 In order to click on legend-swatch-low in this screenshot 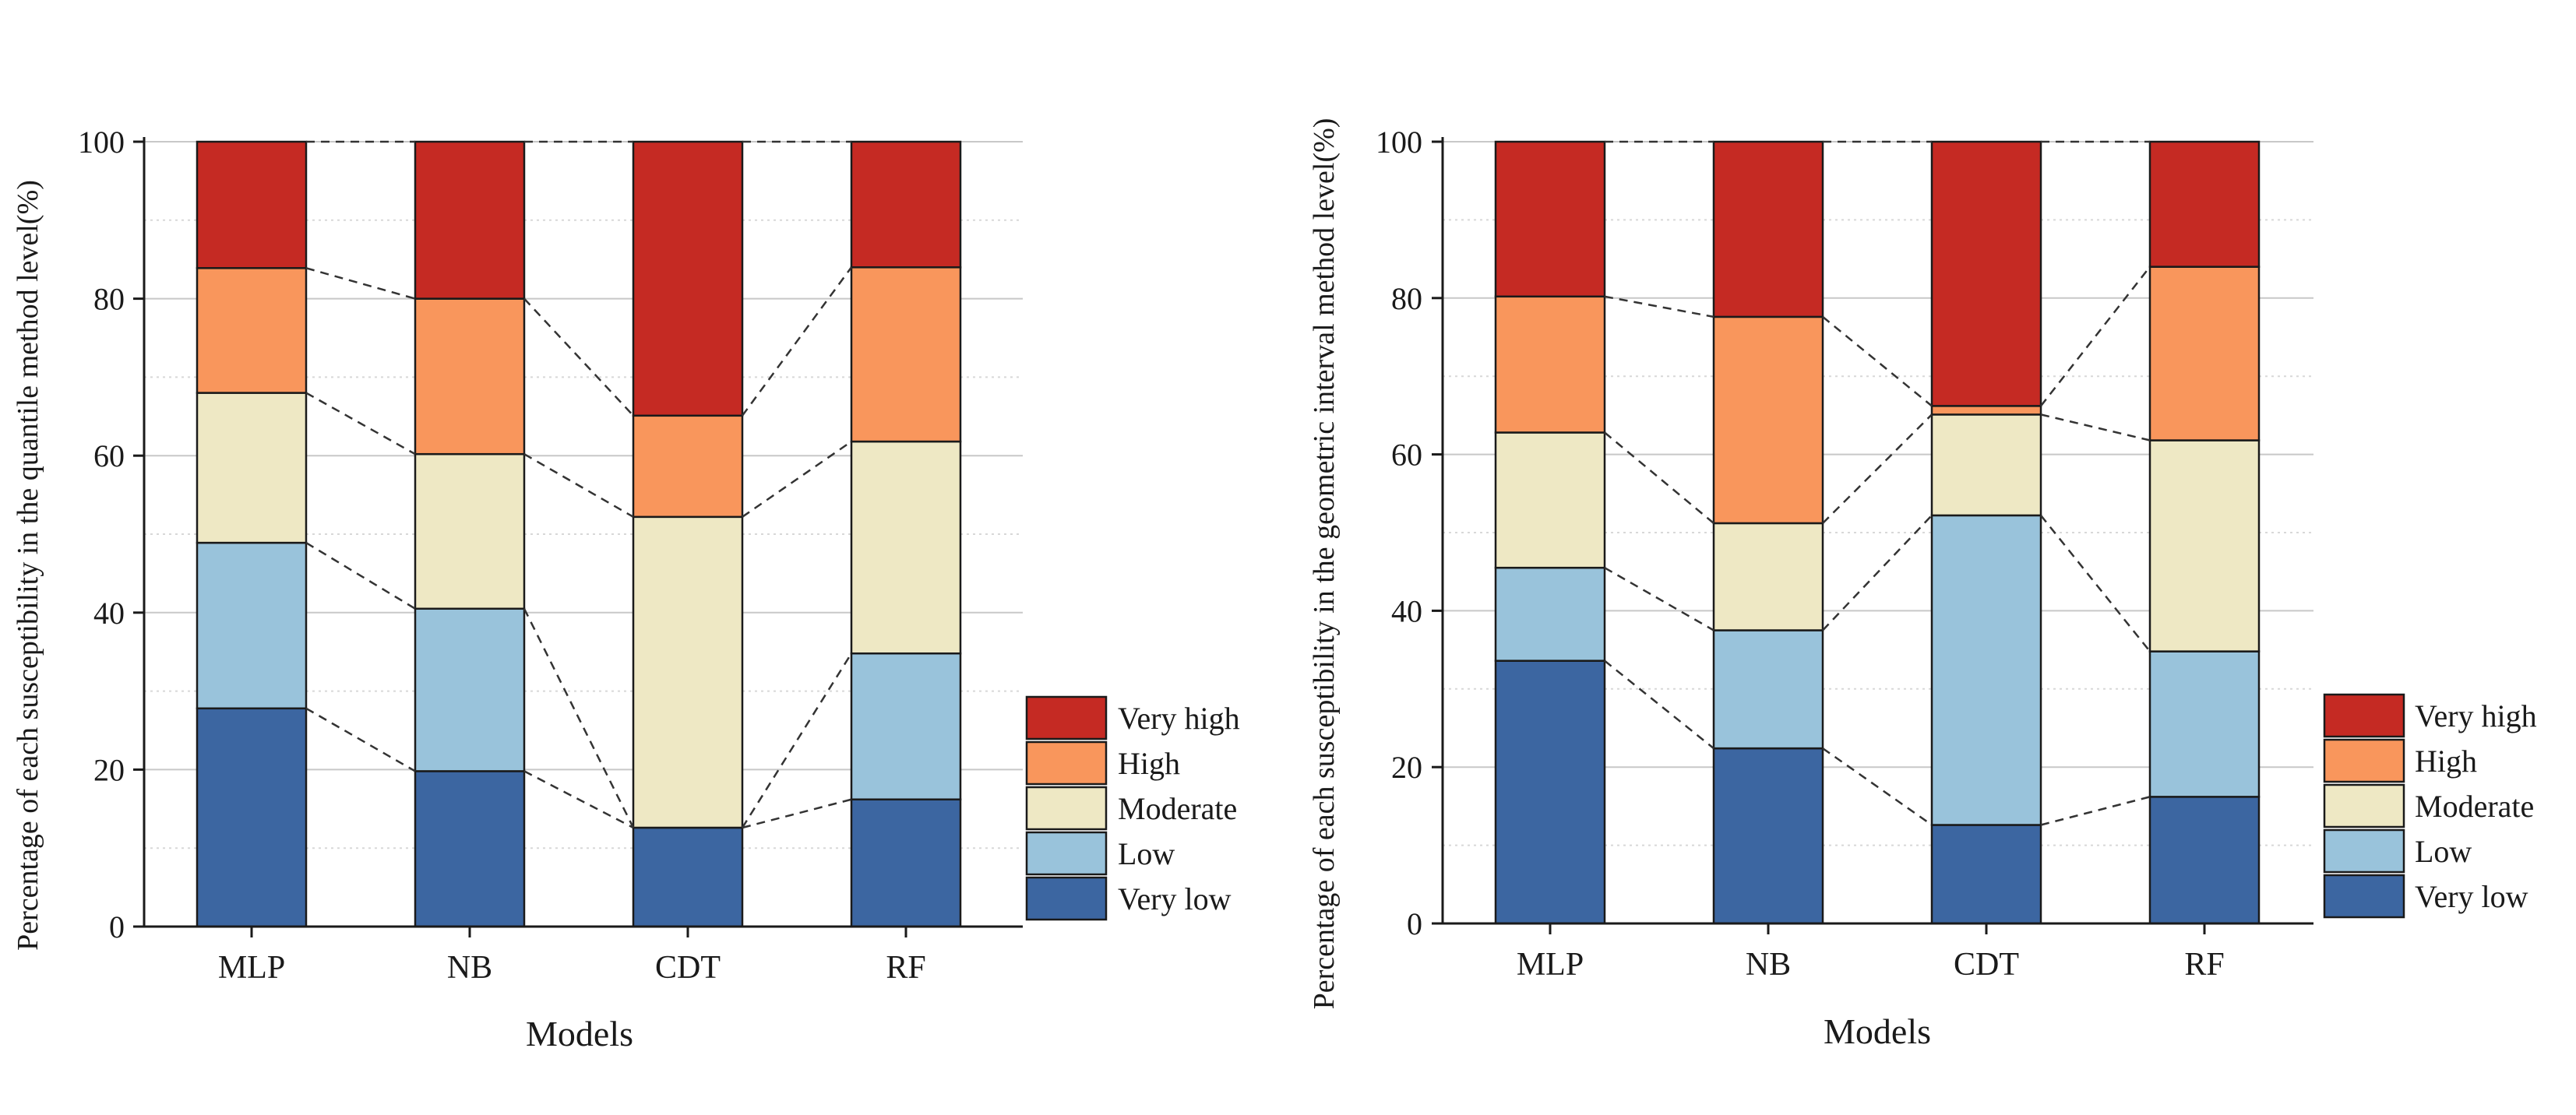, I will do `click(1066, 854)`.